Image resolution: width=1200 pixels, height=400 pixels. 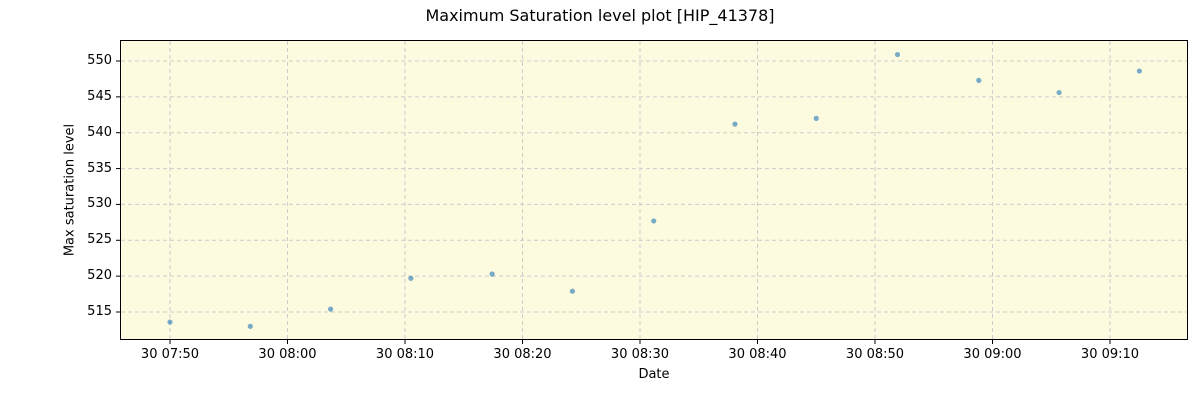 What do you see at coordinates (70, 190) in the screenshot?
I see `y-axis-label: Max saturation level` at bounding box center [70, 190].